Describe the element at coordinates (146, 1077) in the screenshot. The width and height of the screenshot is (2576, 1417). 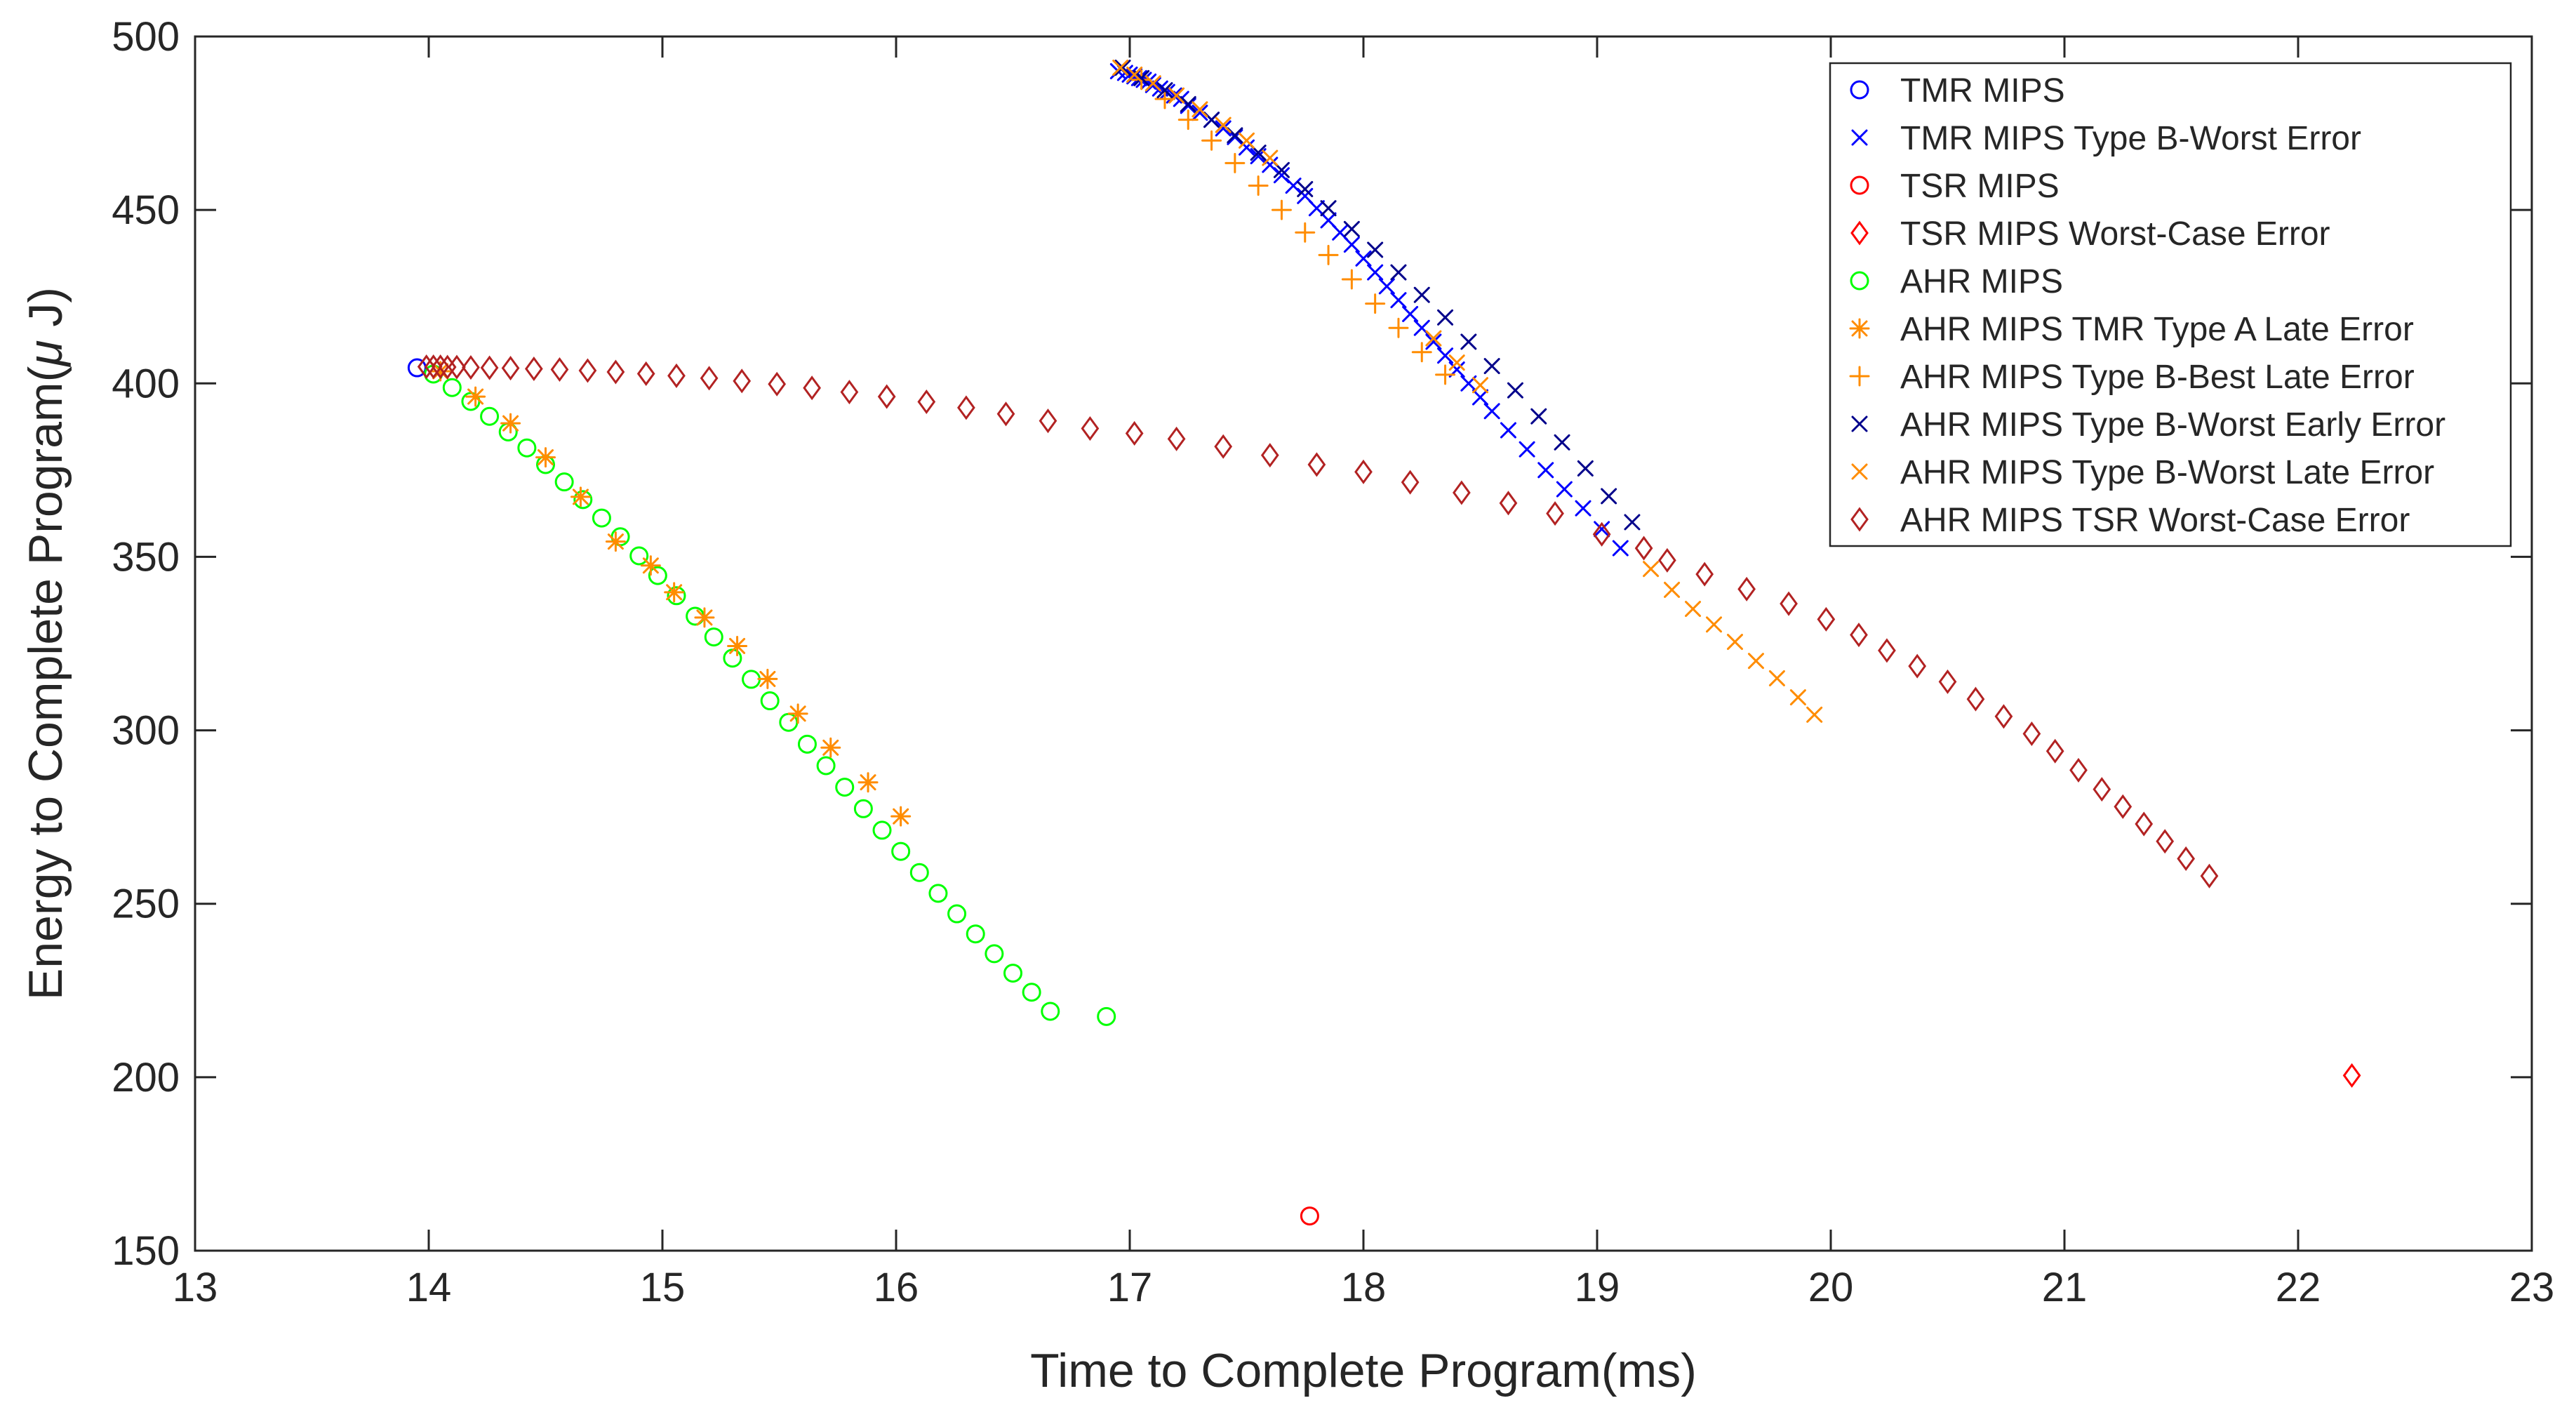
I see `y-tick-label: 200` at that location.